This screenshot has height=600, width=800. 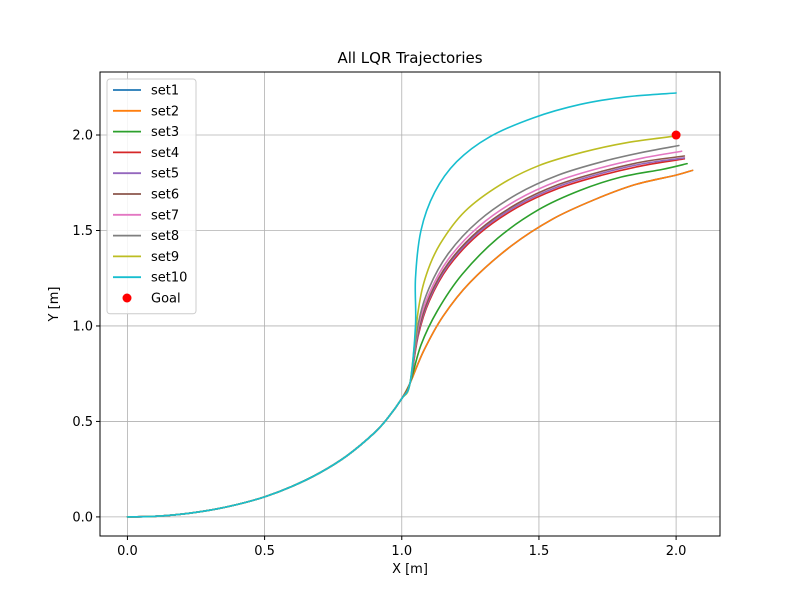 What do you see at coordinates (82, 231) in the screenshot?
I see `y-tick-label: 1.5` at bounding box center [82, 231].